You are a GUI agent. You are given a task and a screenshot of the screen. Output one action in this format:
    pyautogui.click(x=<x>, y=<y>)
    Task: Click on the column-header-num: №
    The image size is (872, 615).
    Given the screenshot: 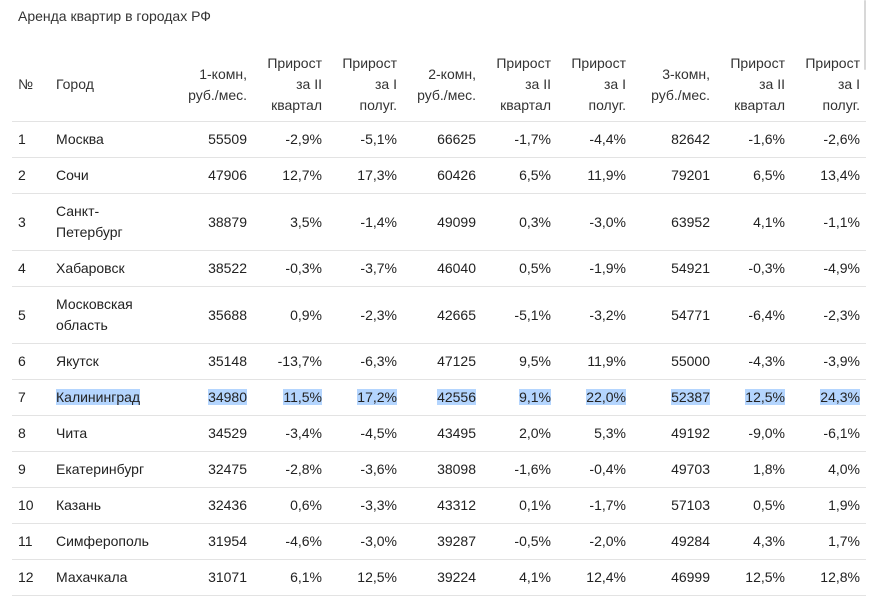 What is the action you would take?
    pyautogui.click(x=31, y=85)
    